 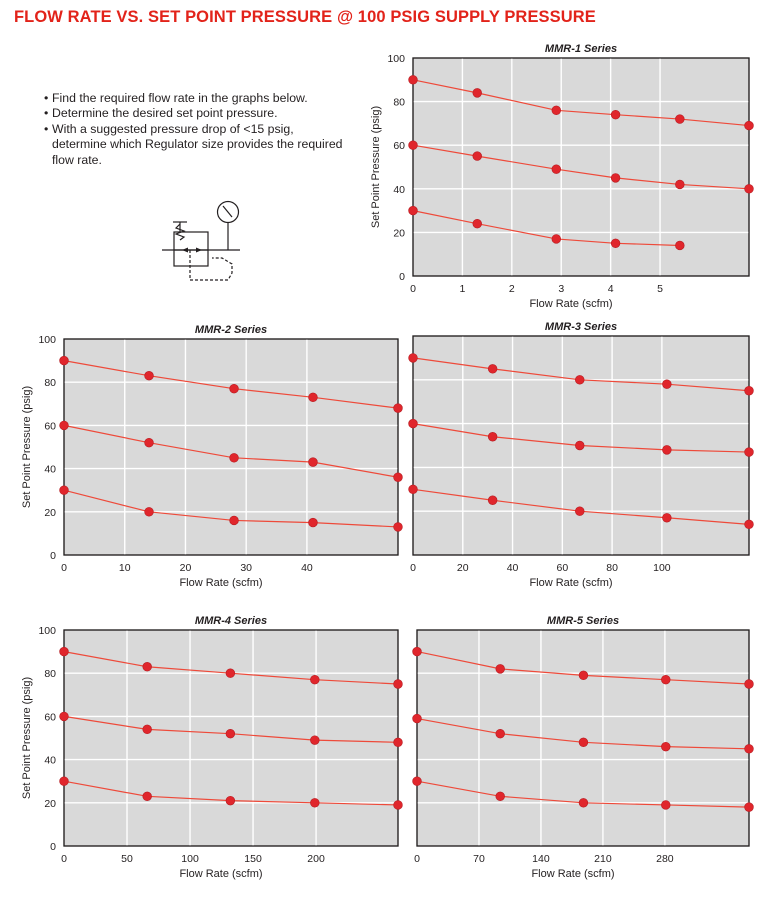 What do you see at coordinates (479, 859) in the screenshot?
I see `x-tick-label: 70` at bounding box center [479, 859].